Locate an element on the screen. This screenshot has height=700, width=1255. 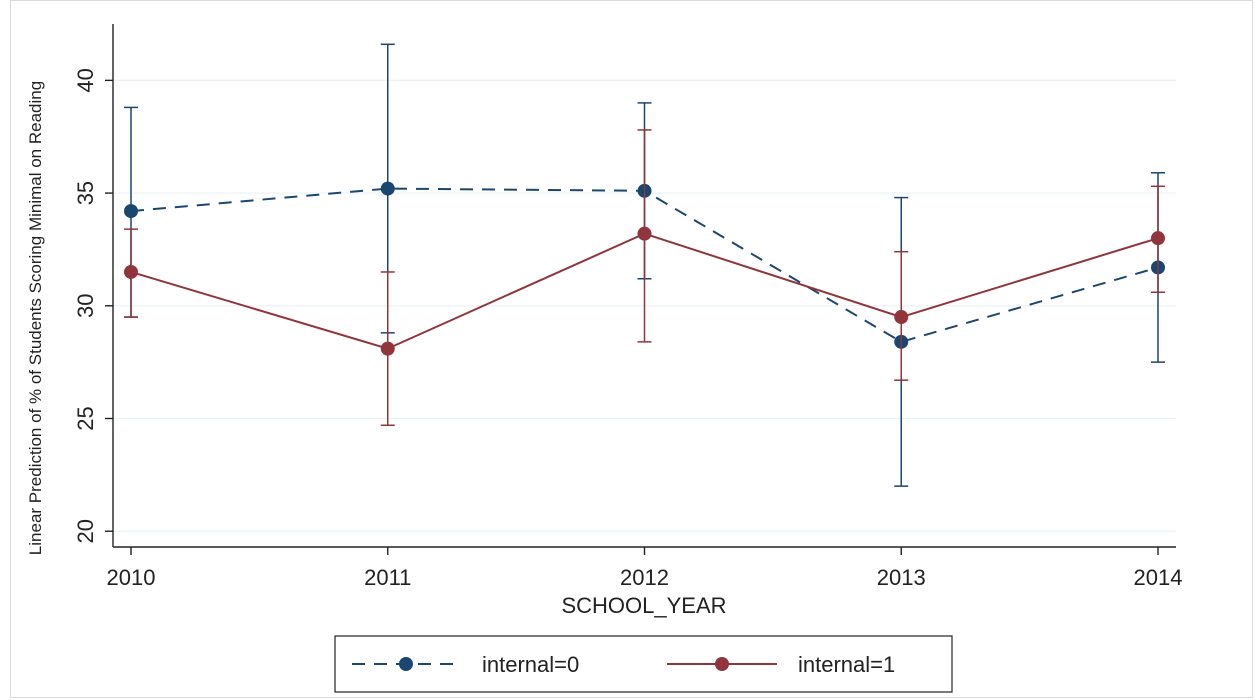
legend-box is located at coordinates (643, 664).